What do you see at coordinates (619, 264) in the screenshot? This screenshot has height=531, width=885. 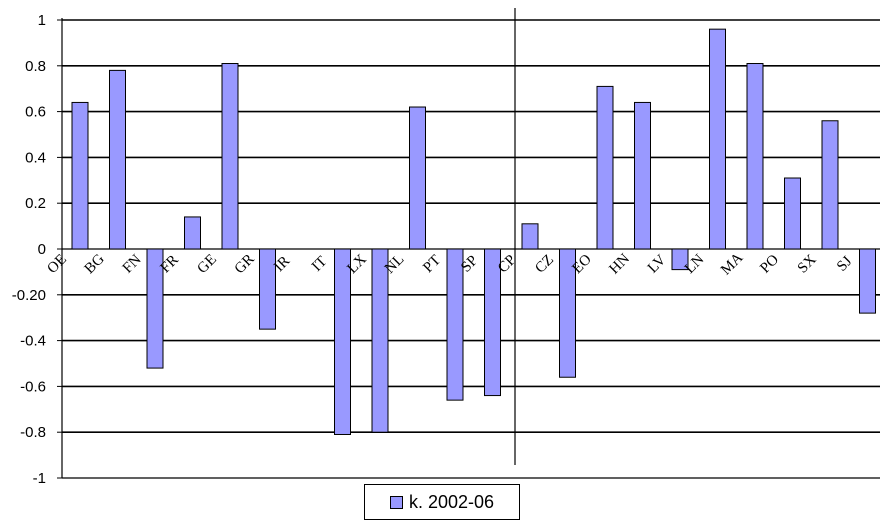 I see `x-tick-label: HN` at bounding box center [619, 264].